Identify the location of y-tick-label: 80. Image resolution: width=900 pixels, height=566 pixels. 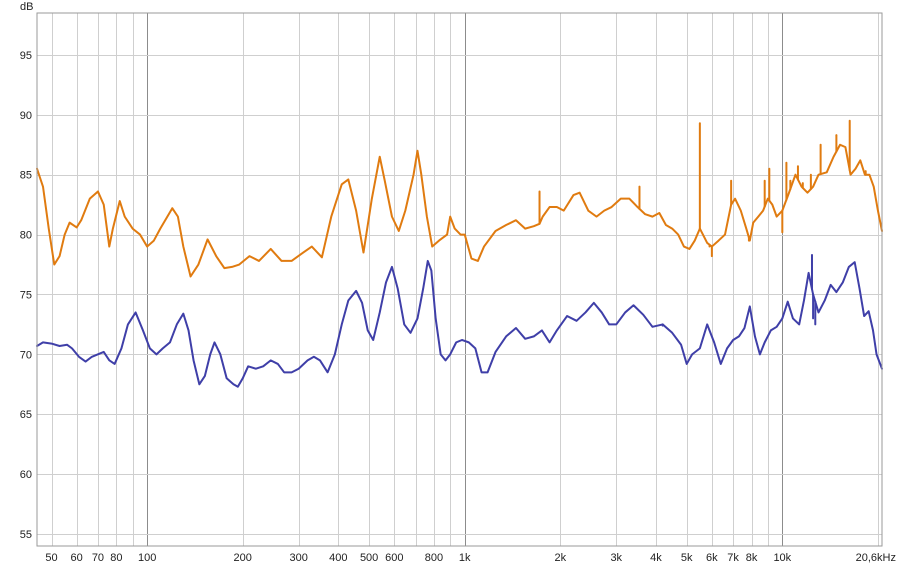
(26, 236).